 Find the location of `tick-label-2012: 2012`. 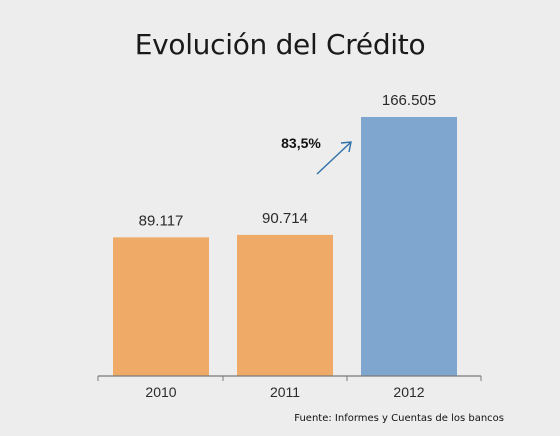

tick-label-2012: 2012 is located at coordinates (408, 392).